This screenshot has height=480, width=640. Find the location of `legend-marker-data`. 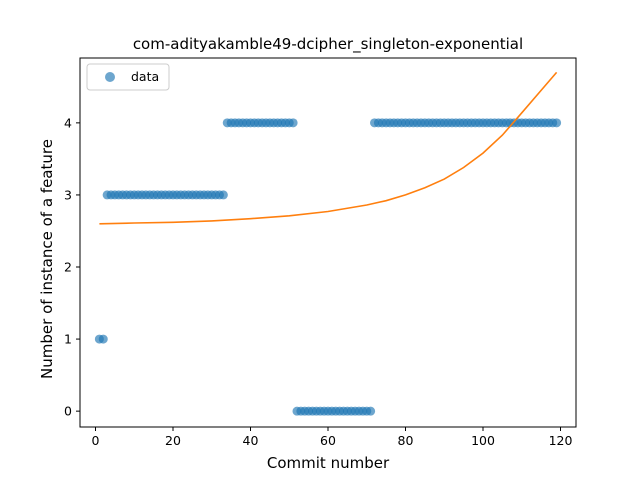

legend-marker-data is located at coordinates (110, 77).